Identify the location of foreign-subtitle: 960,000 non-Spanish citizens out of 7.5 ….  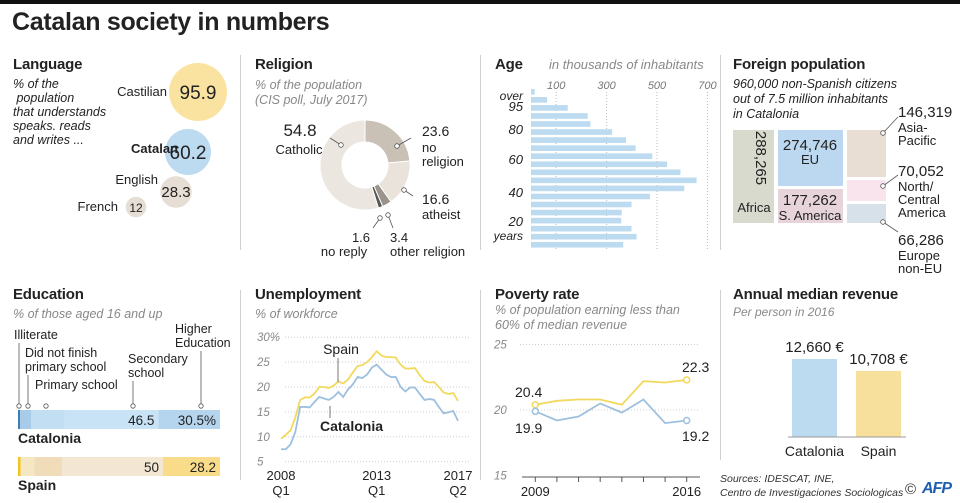
(815, 99).